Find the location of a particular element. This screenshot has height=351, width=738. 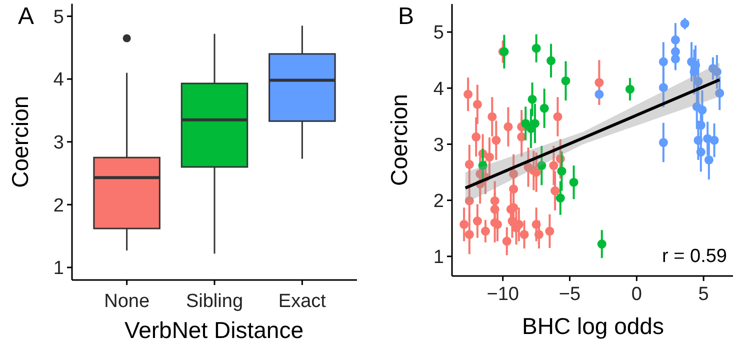

x-tick-label: −10 is located at coordinates (502, 294).